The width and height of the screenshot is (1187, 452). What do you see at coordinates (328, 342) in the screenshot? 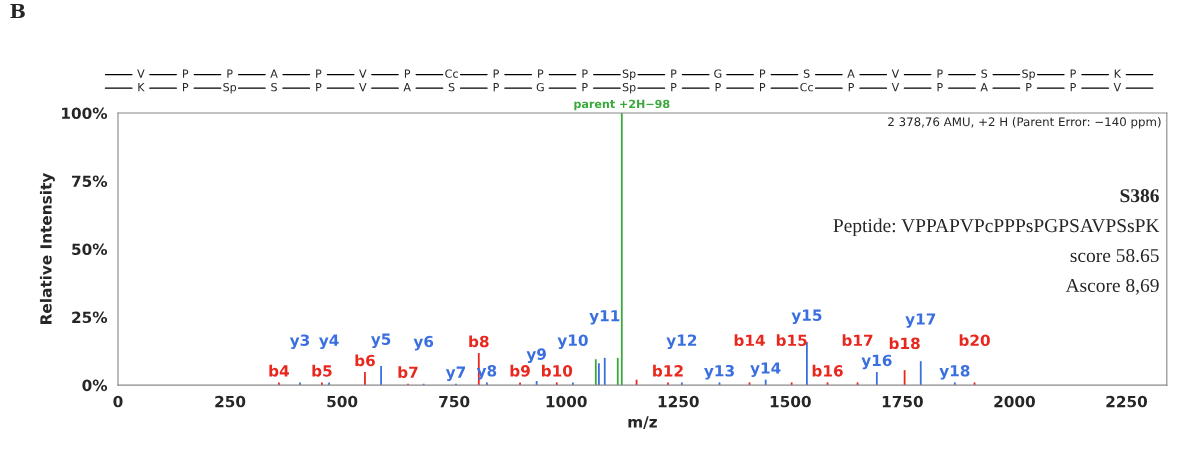
I see `annotation: y4` at bounding box center [328, 342].